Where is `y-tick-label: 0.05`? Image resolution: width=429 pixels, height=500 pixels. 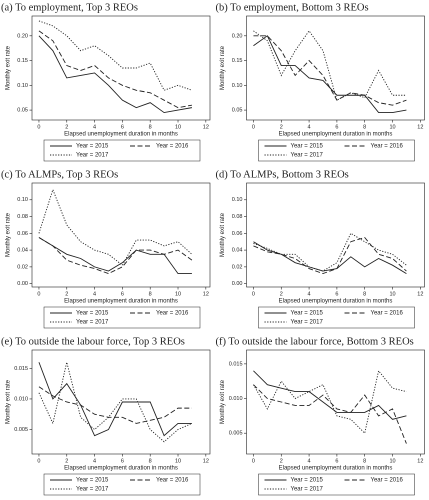
y-tick-label: 0.05 is located at coordinates (22, 111).